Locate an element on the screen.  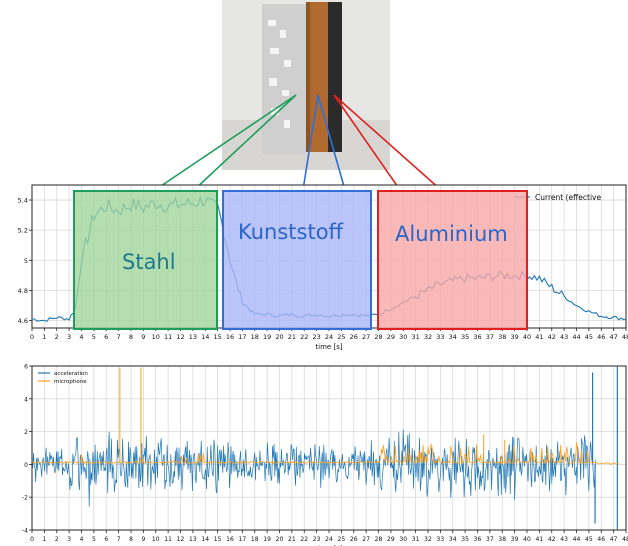
microphone-series-line is located at coordinates (325, 453).